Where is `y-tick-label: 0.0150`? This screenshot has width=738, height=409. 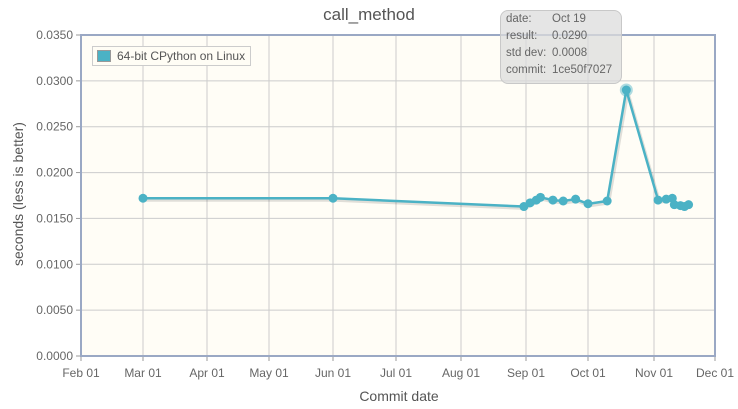 y-tick-label: 0.0150 is located at coordinates (54, 218).